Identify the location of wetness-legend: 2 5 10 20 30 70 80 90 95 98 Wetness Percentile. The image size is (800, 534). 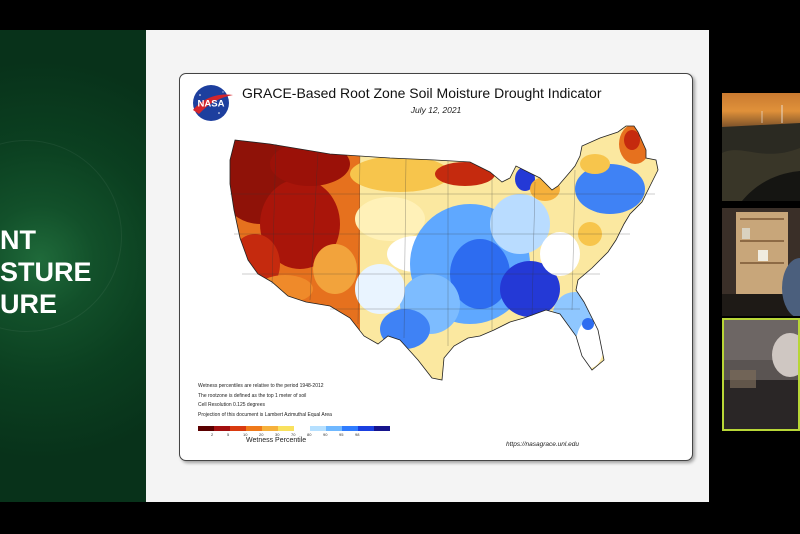
(294, 435).